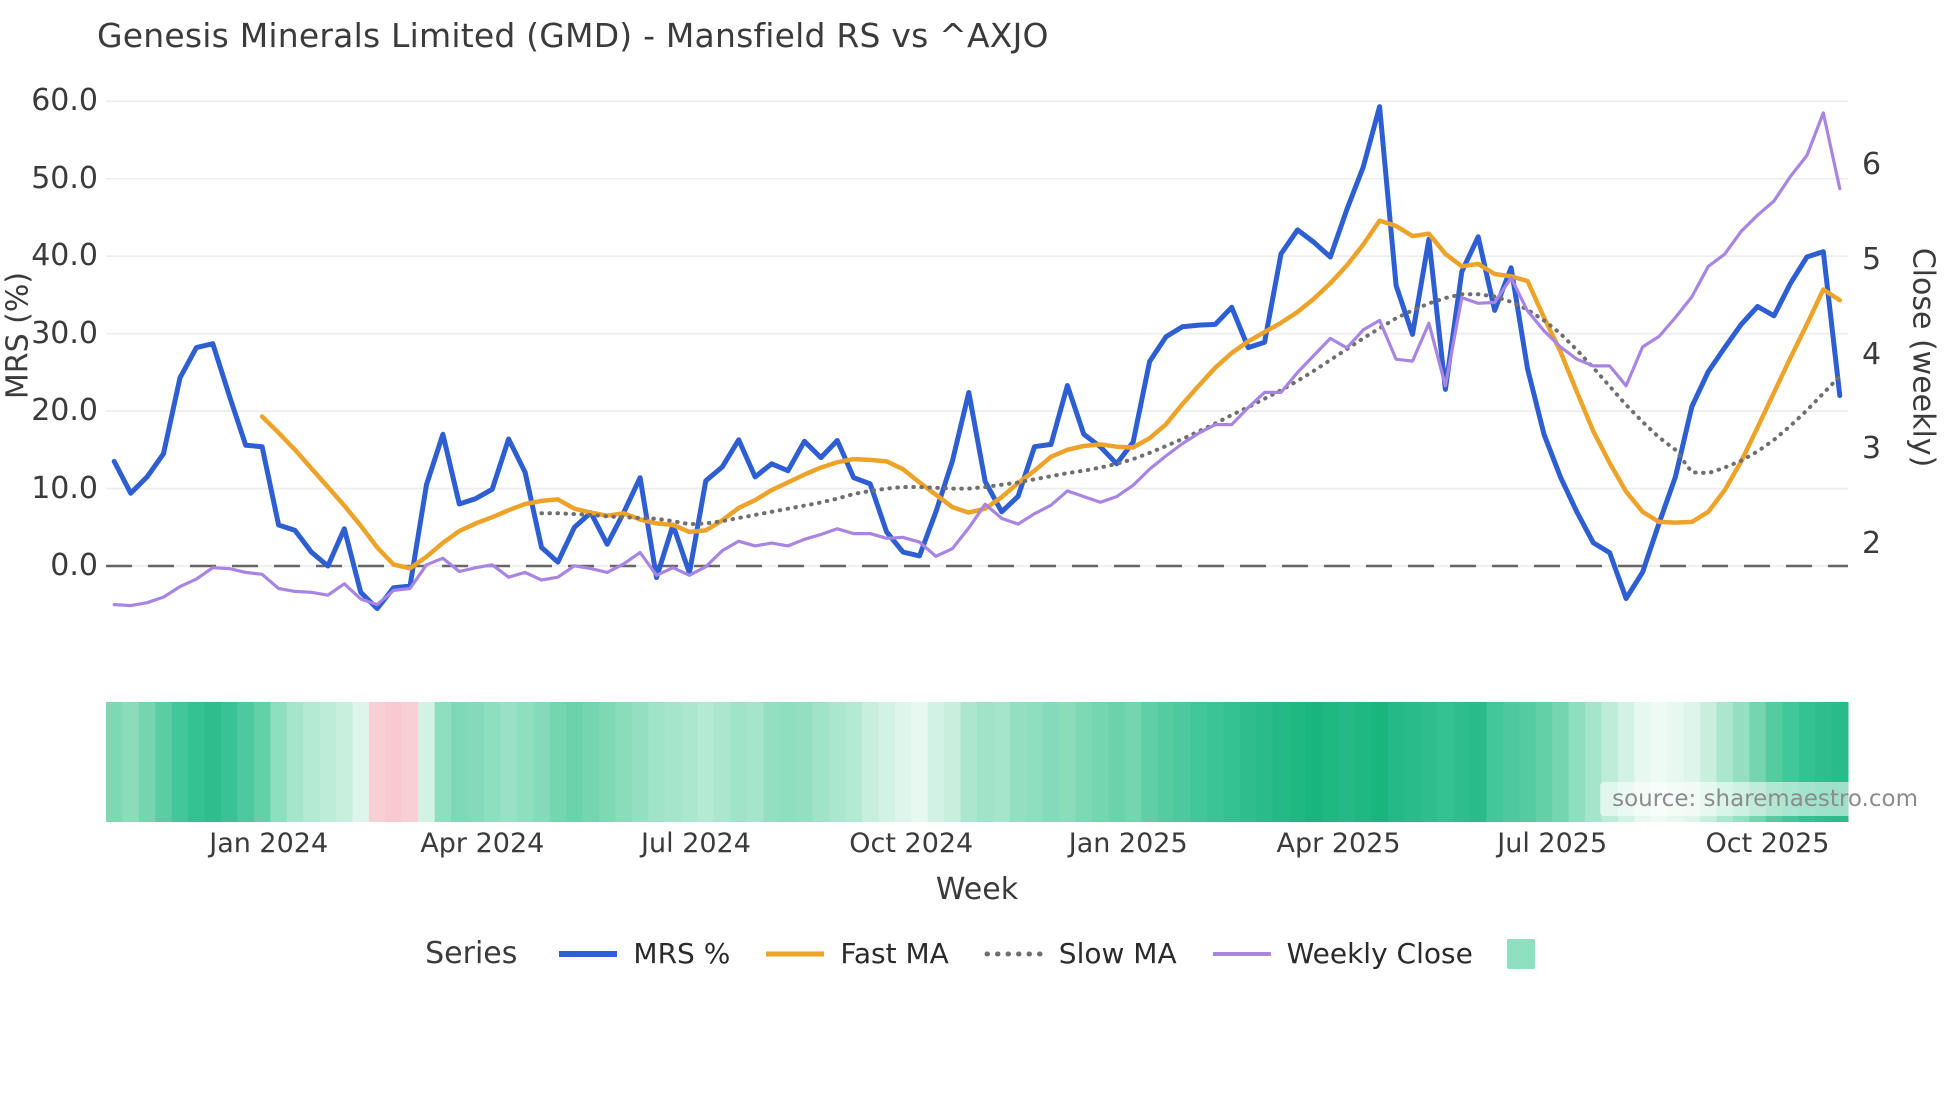 The image size is (1960, 1102). I want to click on right-tick-label: 2, so click(1872, 543).